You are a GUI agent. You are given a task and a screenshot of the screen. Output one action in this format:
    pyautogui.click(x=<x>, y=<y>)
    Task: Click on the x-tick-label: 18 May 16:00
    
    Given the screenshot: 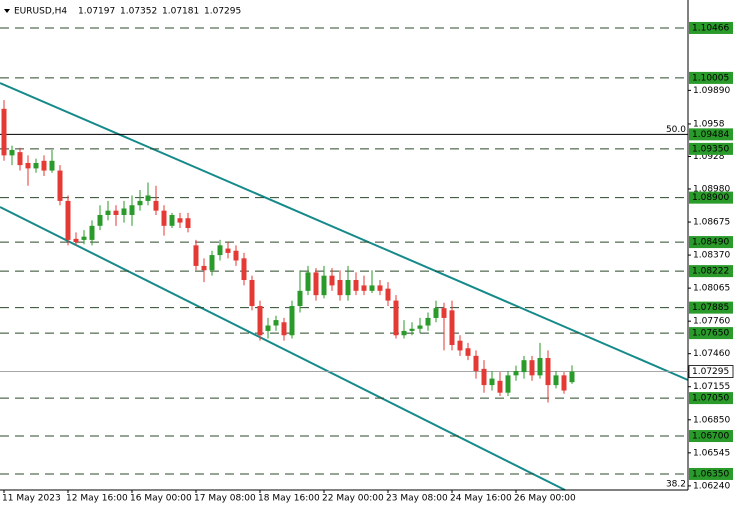 What is the action you would take?
    pyautogui.click(x=289, y=499)
    